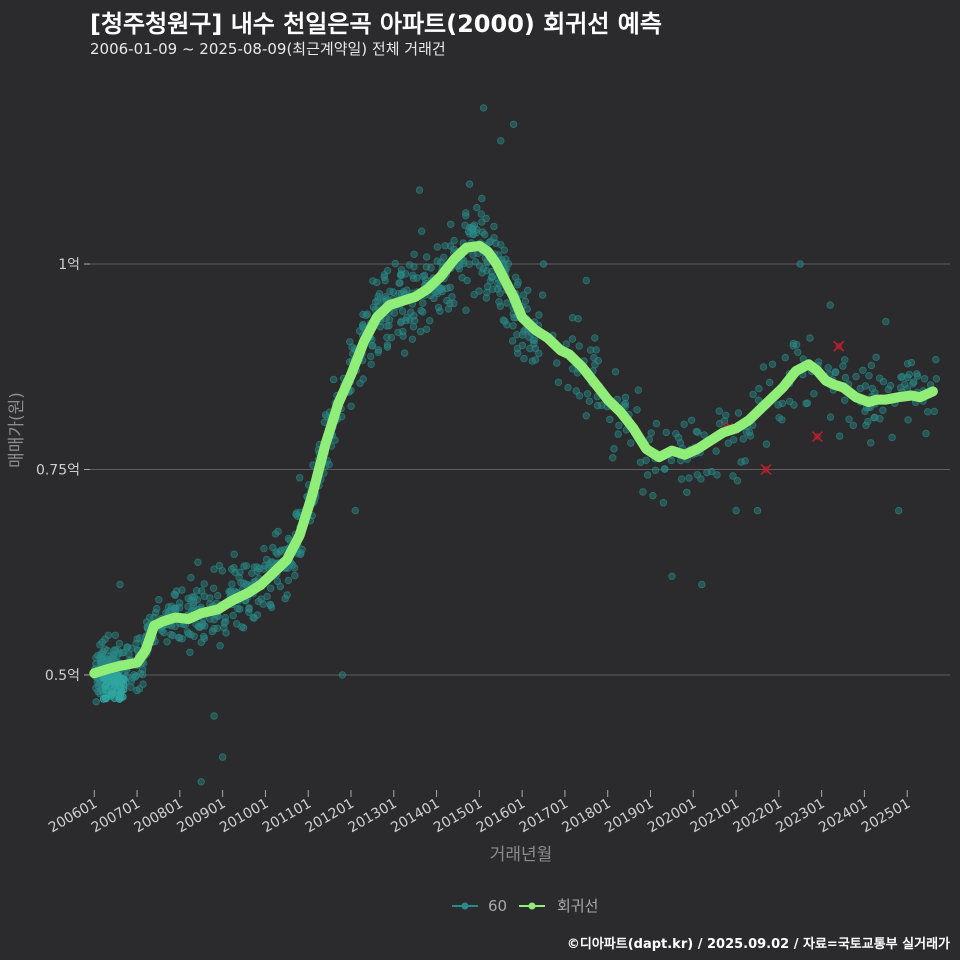  I want to click on y-tick-label: 0.5억, so click(62, 676).